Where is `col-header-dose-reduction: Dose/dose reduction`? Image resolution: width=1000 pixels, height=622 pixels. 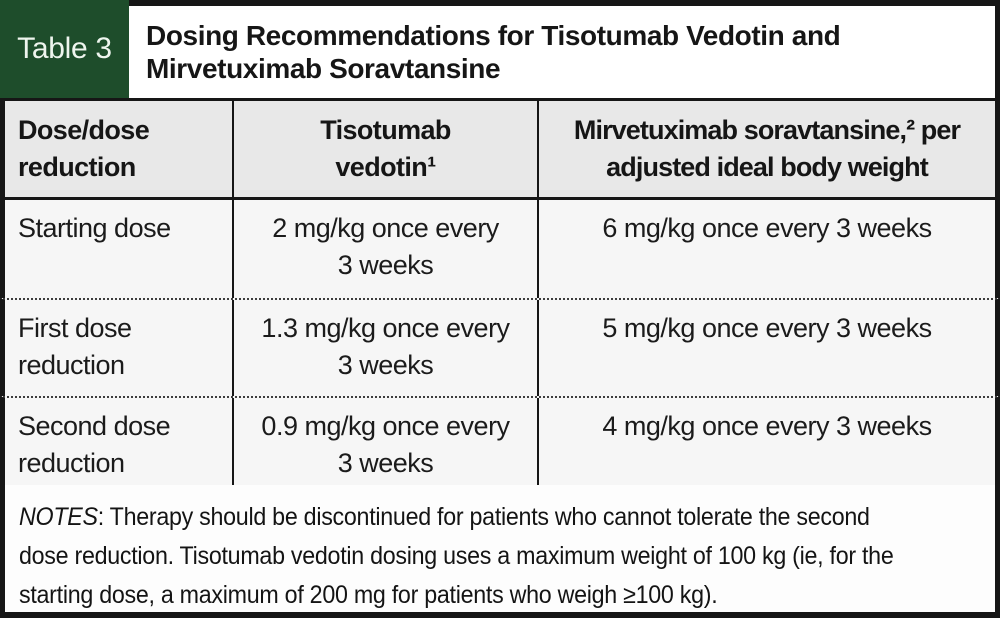 col-header-dose-reduction: Dose/dose reduction is located at coordinates (118, 149).